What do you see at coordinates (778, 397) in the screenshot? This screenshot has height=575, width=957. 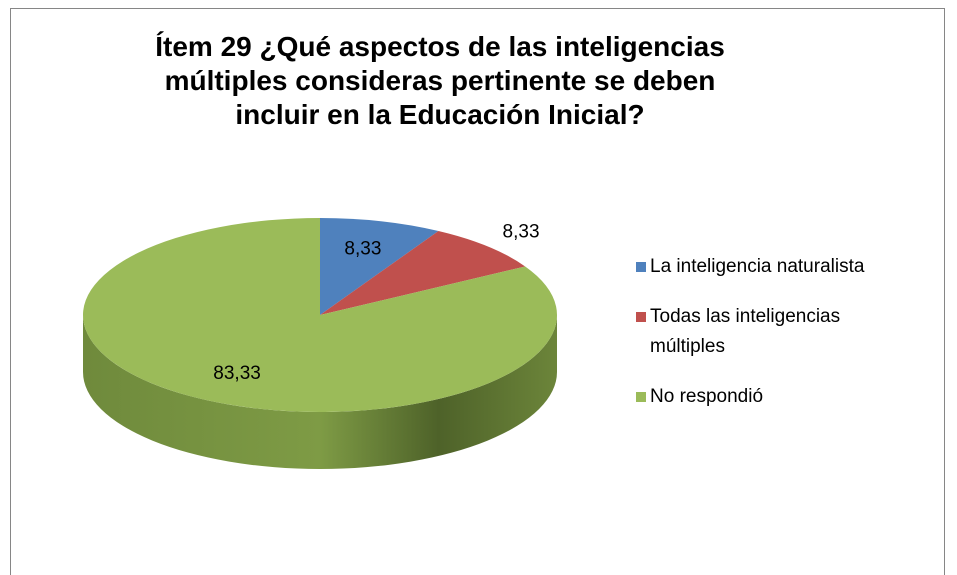 I see `legend-item: No respondió` at bounding box center [778, 397].